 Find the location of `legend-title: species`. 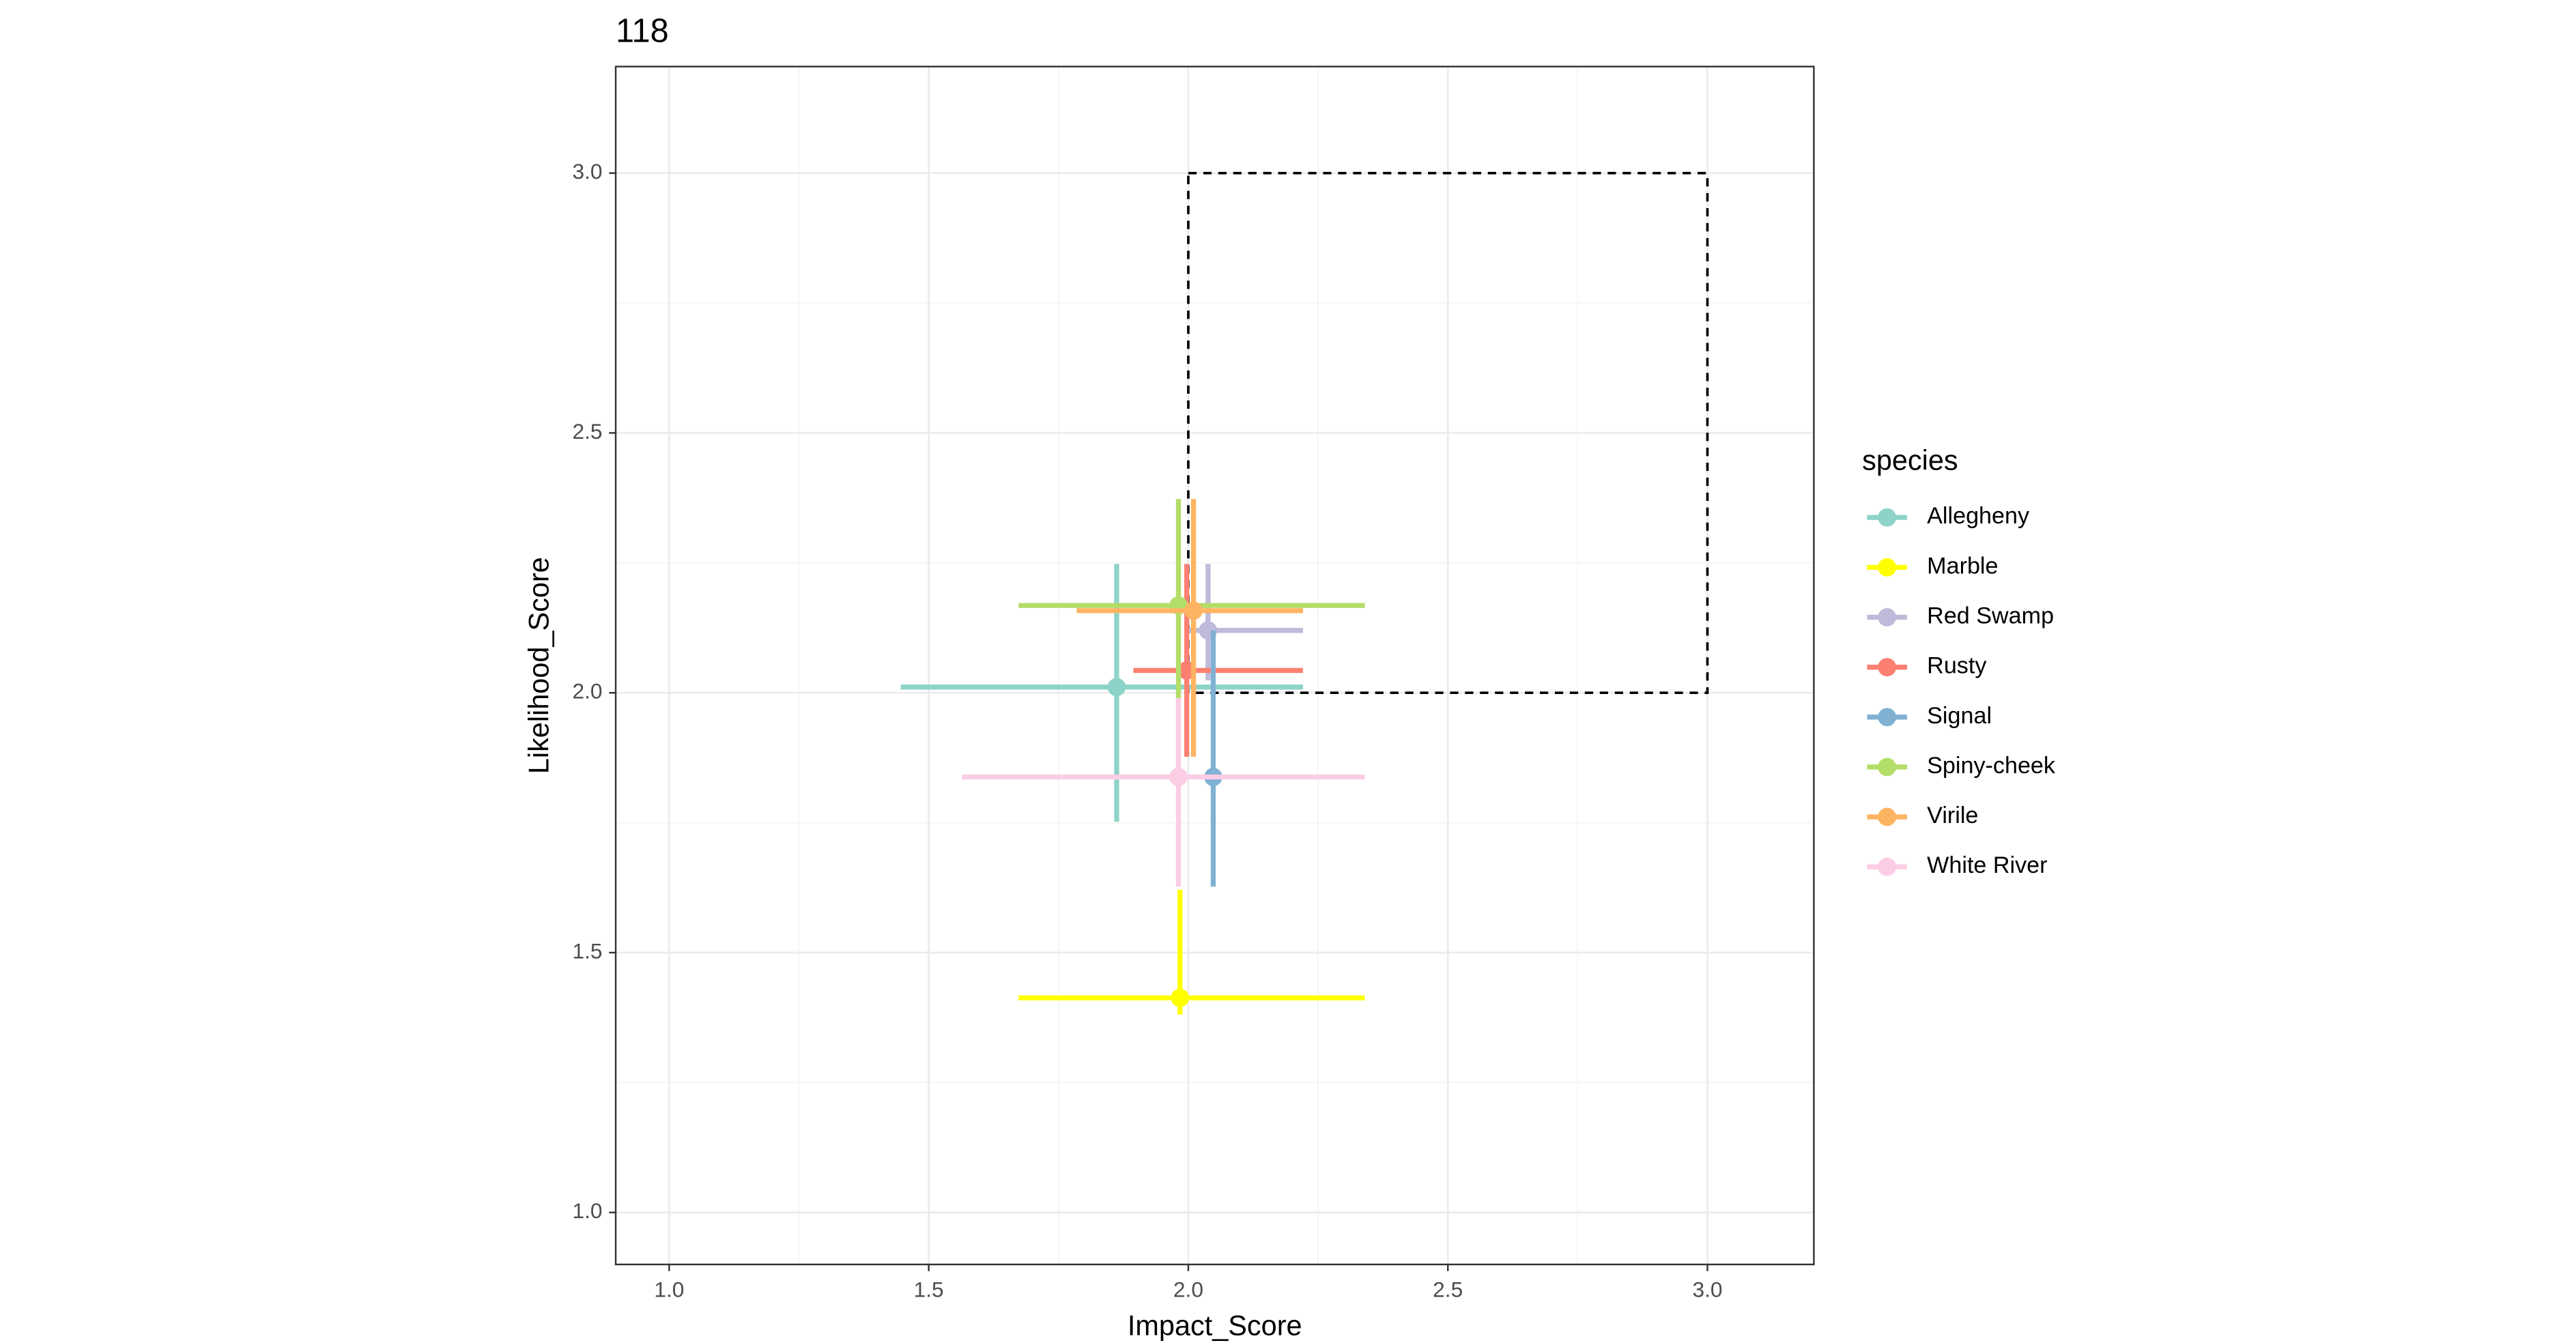

legend-title: species is located at coordinates (1910, 460).